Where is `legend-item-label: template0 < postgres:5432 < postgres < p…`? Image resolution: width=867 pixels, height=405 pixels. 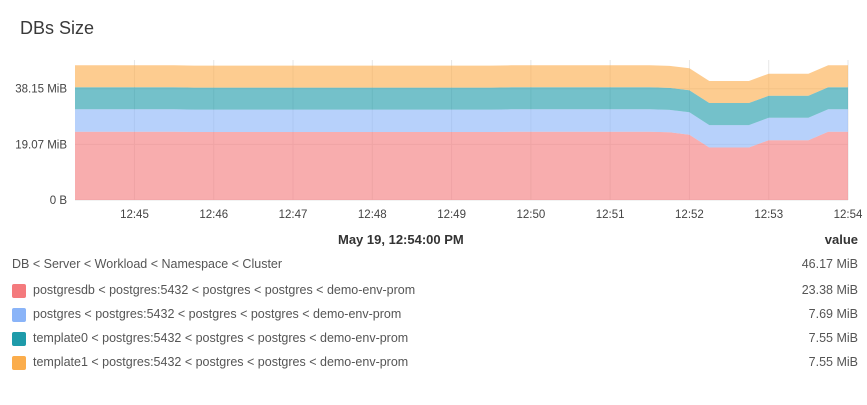
legend-item-label: template0 < postgres:5432 < postgres < p… is located at coordinates (221, 338).